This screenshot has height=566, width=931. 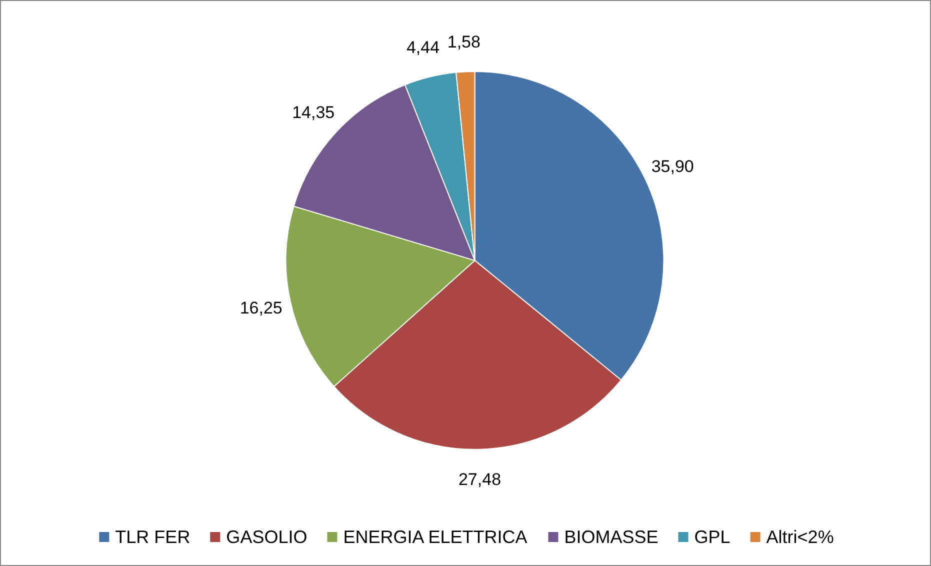 What do you see at coordinates (672, 166) in the screenshot?
I see `data-label: 35,90` at bounding box center [672, 166].